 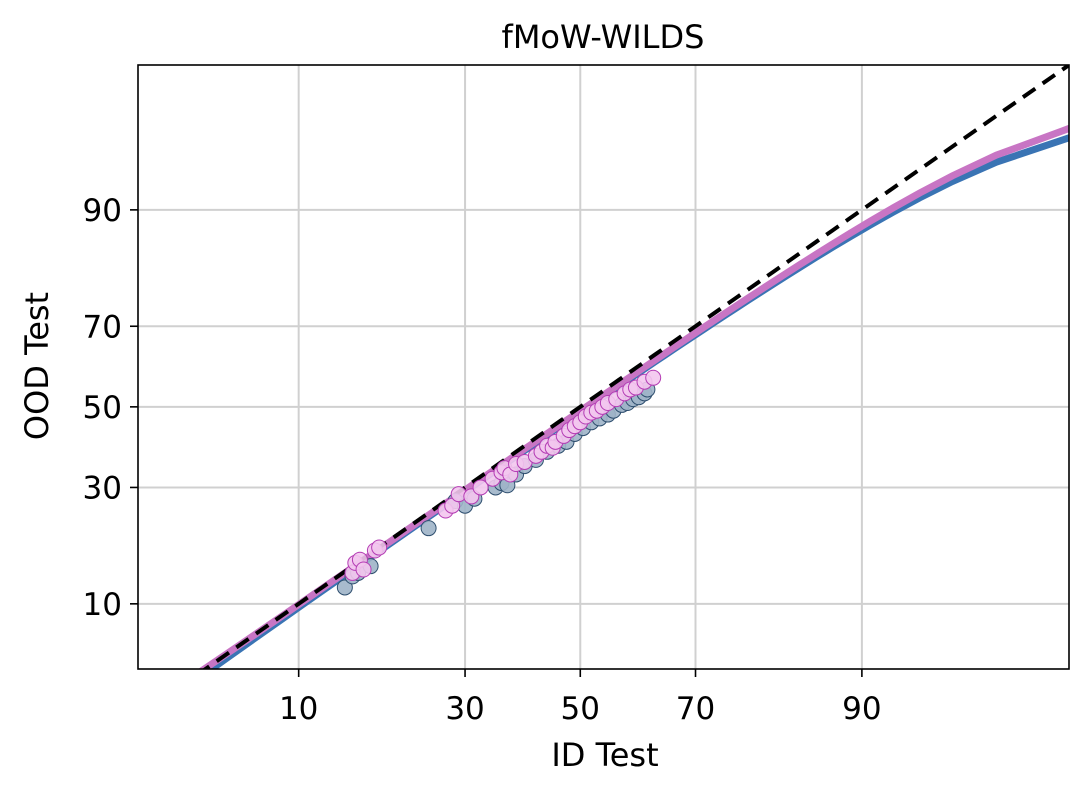 I want to click on x-tick-label: 70, so click(x=695, y=709).